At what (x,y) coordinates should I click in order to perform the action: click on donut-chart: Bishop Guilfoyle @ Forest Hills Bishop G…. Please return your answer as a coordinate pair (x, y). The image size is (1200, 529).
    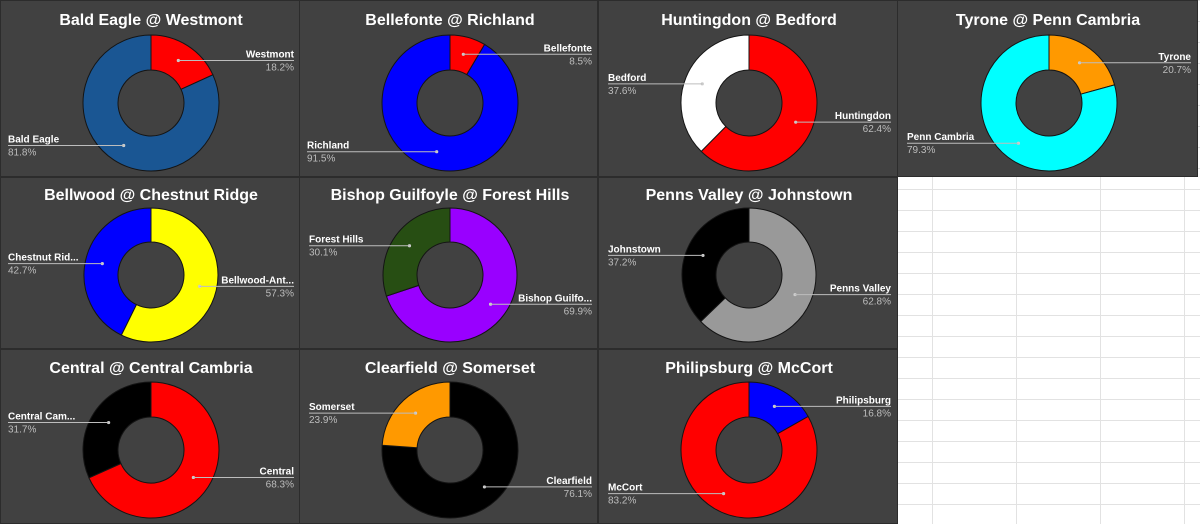
    Looking at the image, I should click on (450, 265).